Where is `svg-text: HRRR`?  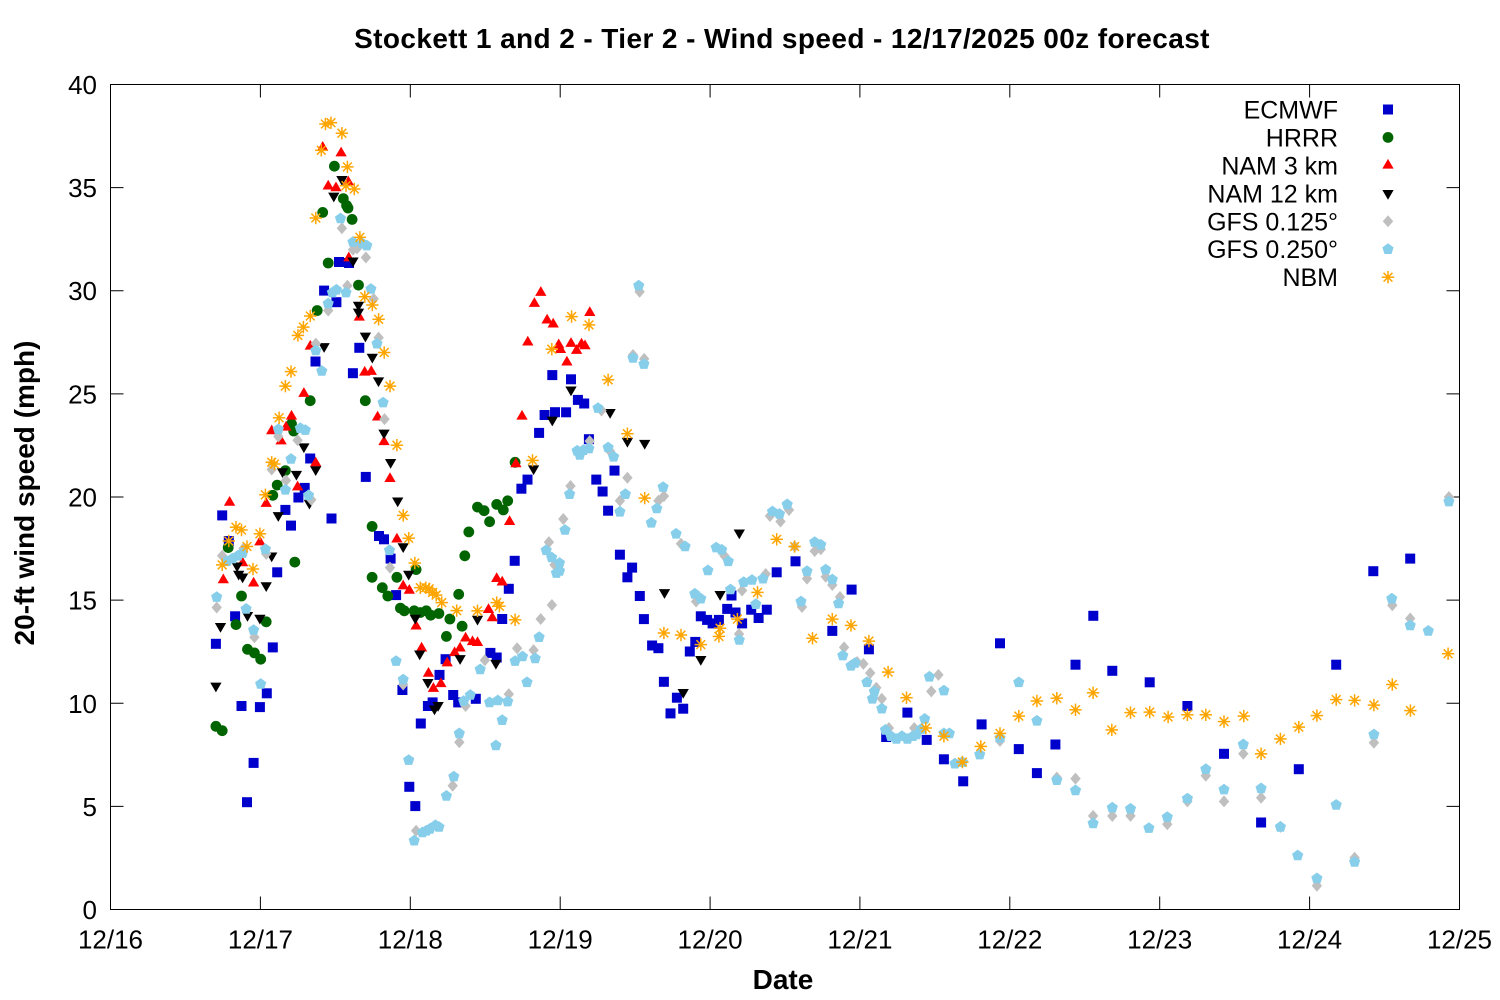
svg-text: HRRR is located at coordinates (1302, 138).